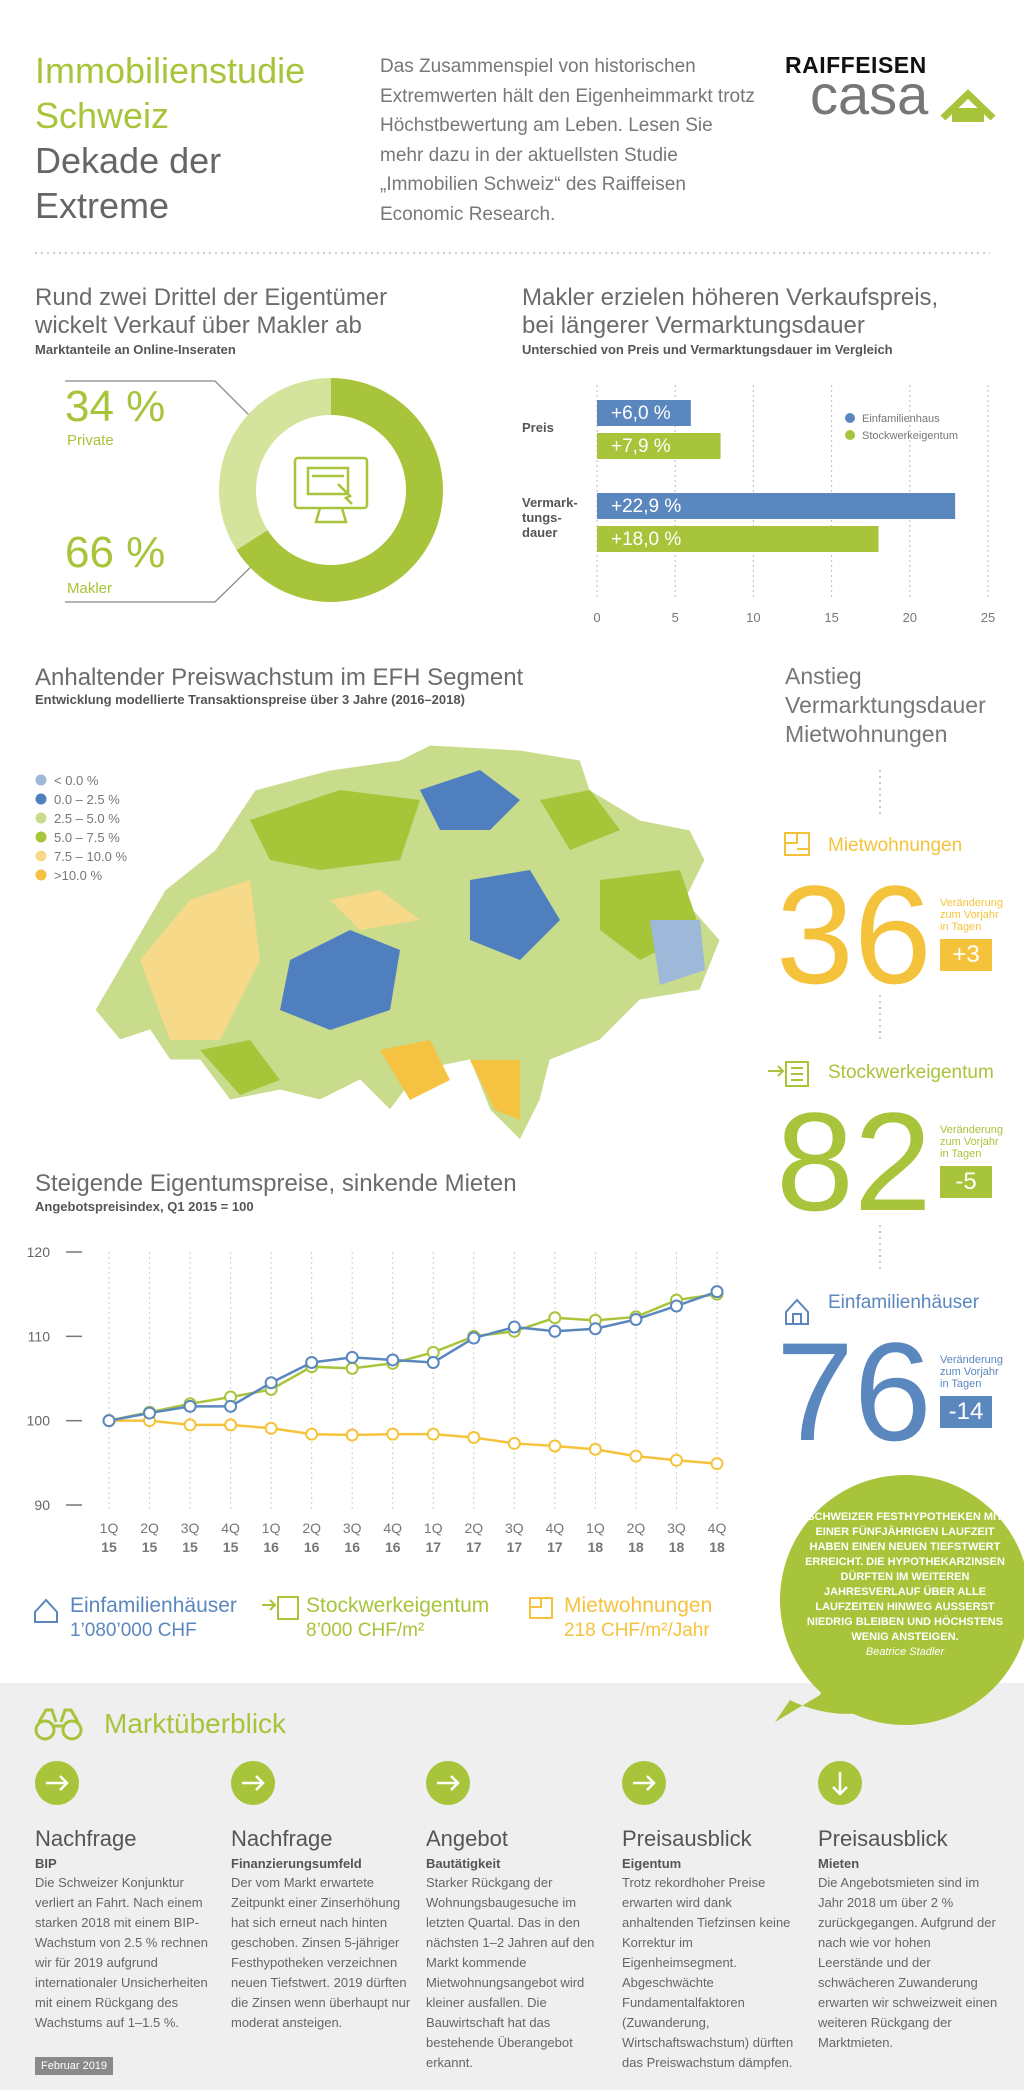  Describe the element at coordinates (676, 1537) in the screenshot. I see `x-tick-label: 3Q 18` at that location.